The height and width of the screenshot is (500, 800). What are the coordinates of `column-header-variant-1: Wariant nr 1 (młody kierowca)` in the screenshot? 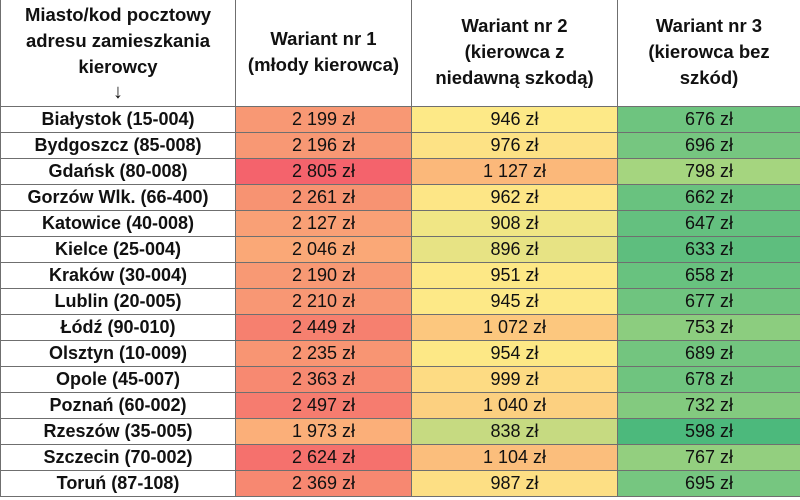 It's located at (323, 53).